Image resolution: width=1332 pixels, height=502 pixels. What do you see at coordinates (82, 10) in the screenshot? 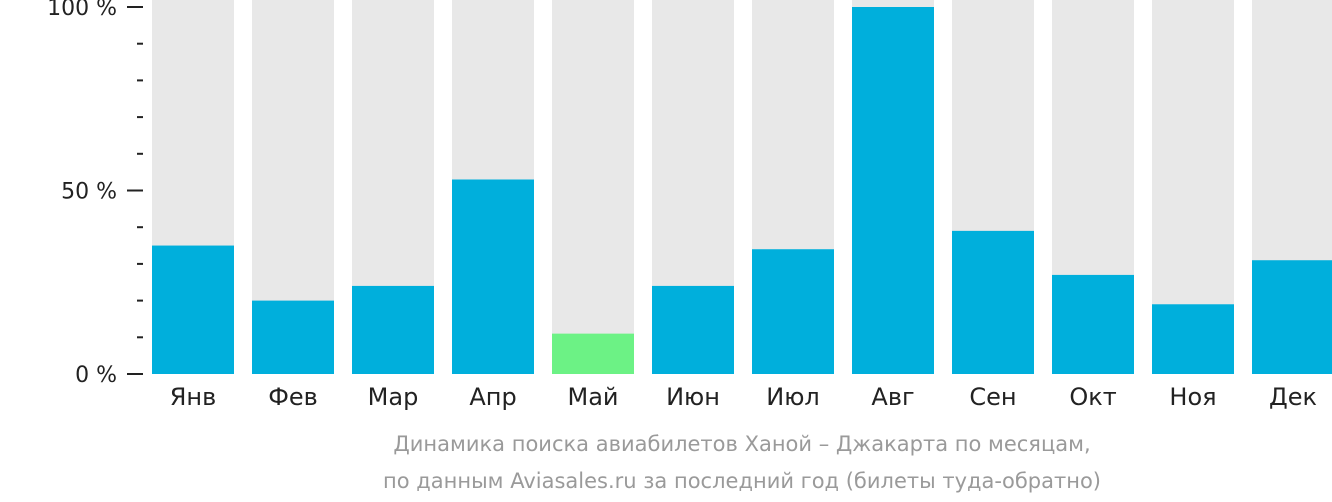
I see `y-tick-label: 100 %` at bounding box center [82, 10].